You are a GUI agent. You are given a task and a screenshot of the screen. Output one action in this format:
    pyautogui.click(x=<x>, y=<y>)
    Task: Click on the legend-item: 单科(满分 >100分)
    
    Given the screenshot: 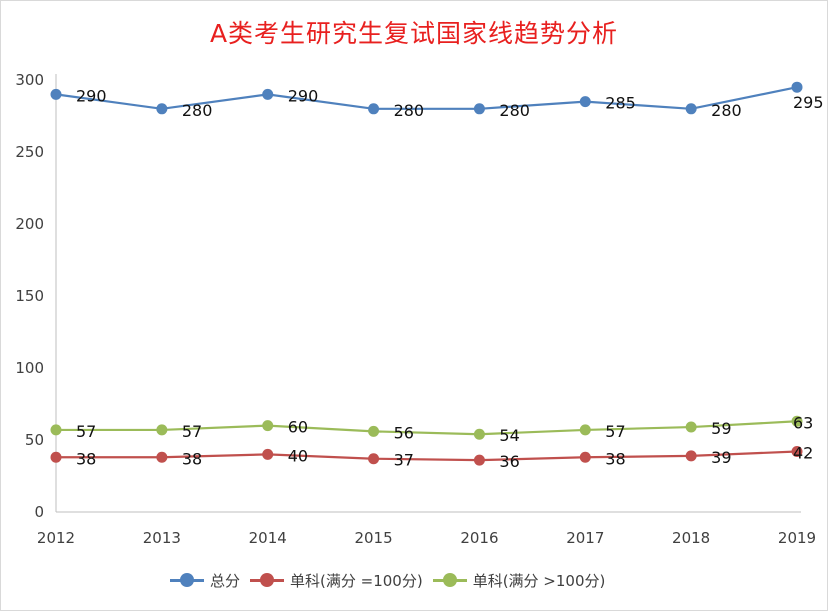 What is the action you would take?
    pyautogui.click(x=519, y=580)
    